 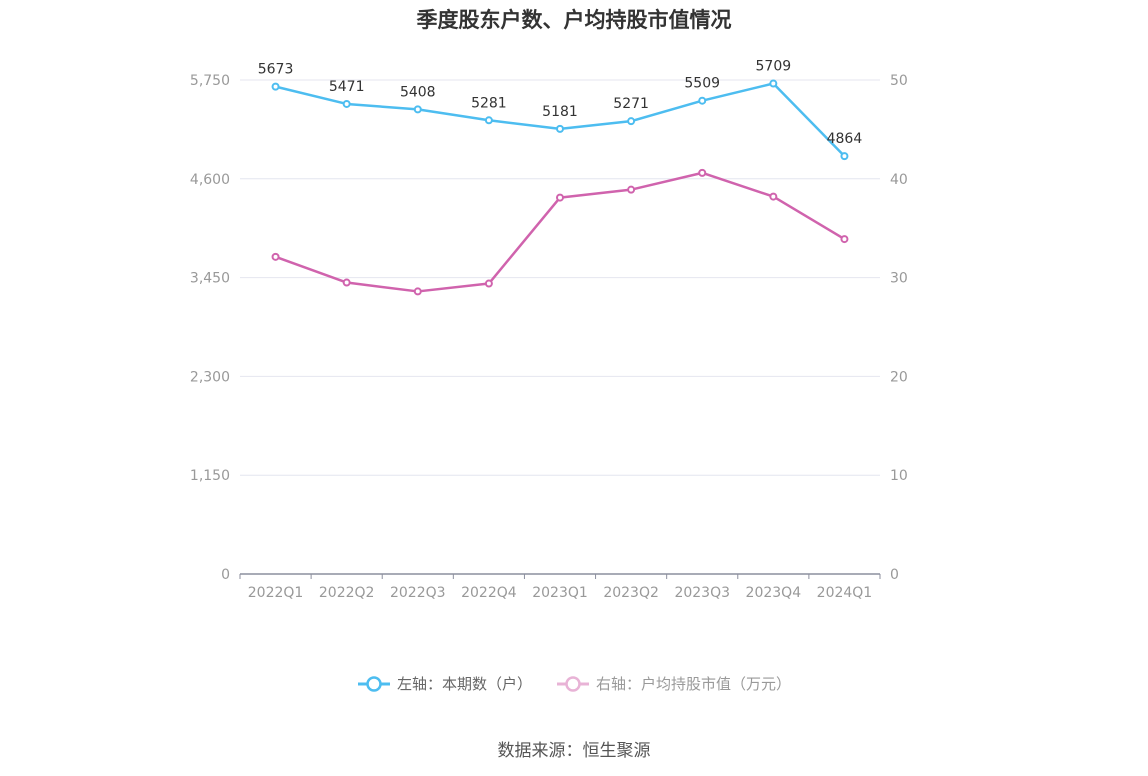 I want to click on y-left-tick-label: 2,300, so click(x=210, y=377).